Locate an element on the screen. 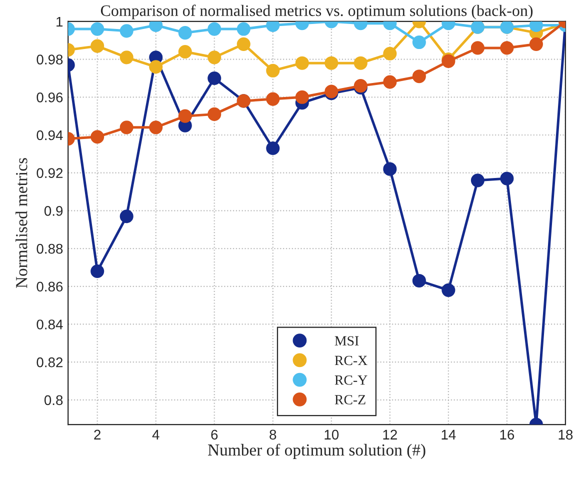  legend-label: RC-X is located at coordinates (351, 361).